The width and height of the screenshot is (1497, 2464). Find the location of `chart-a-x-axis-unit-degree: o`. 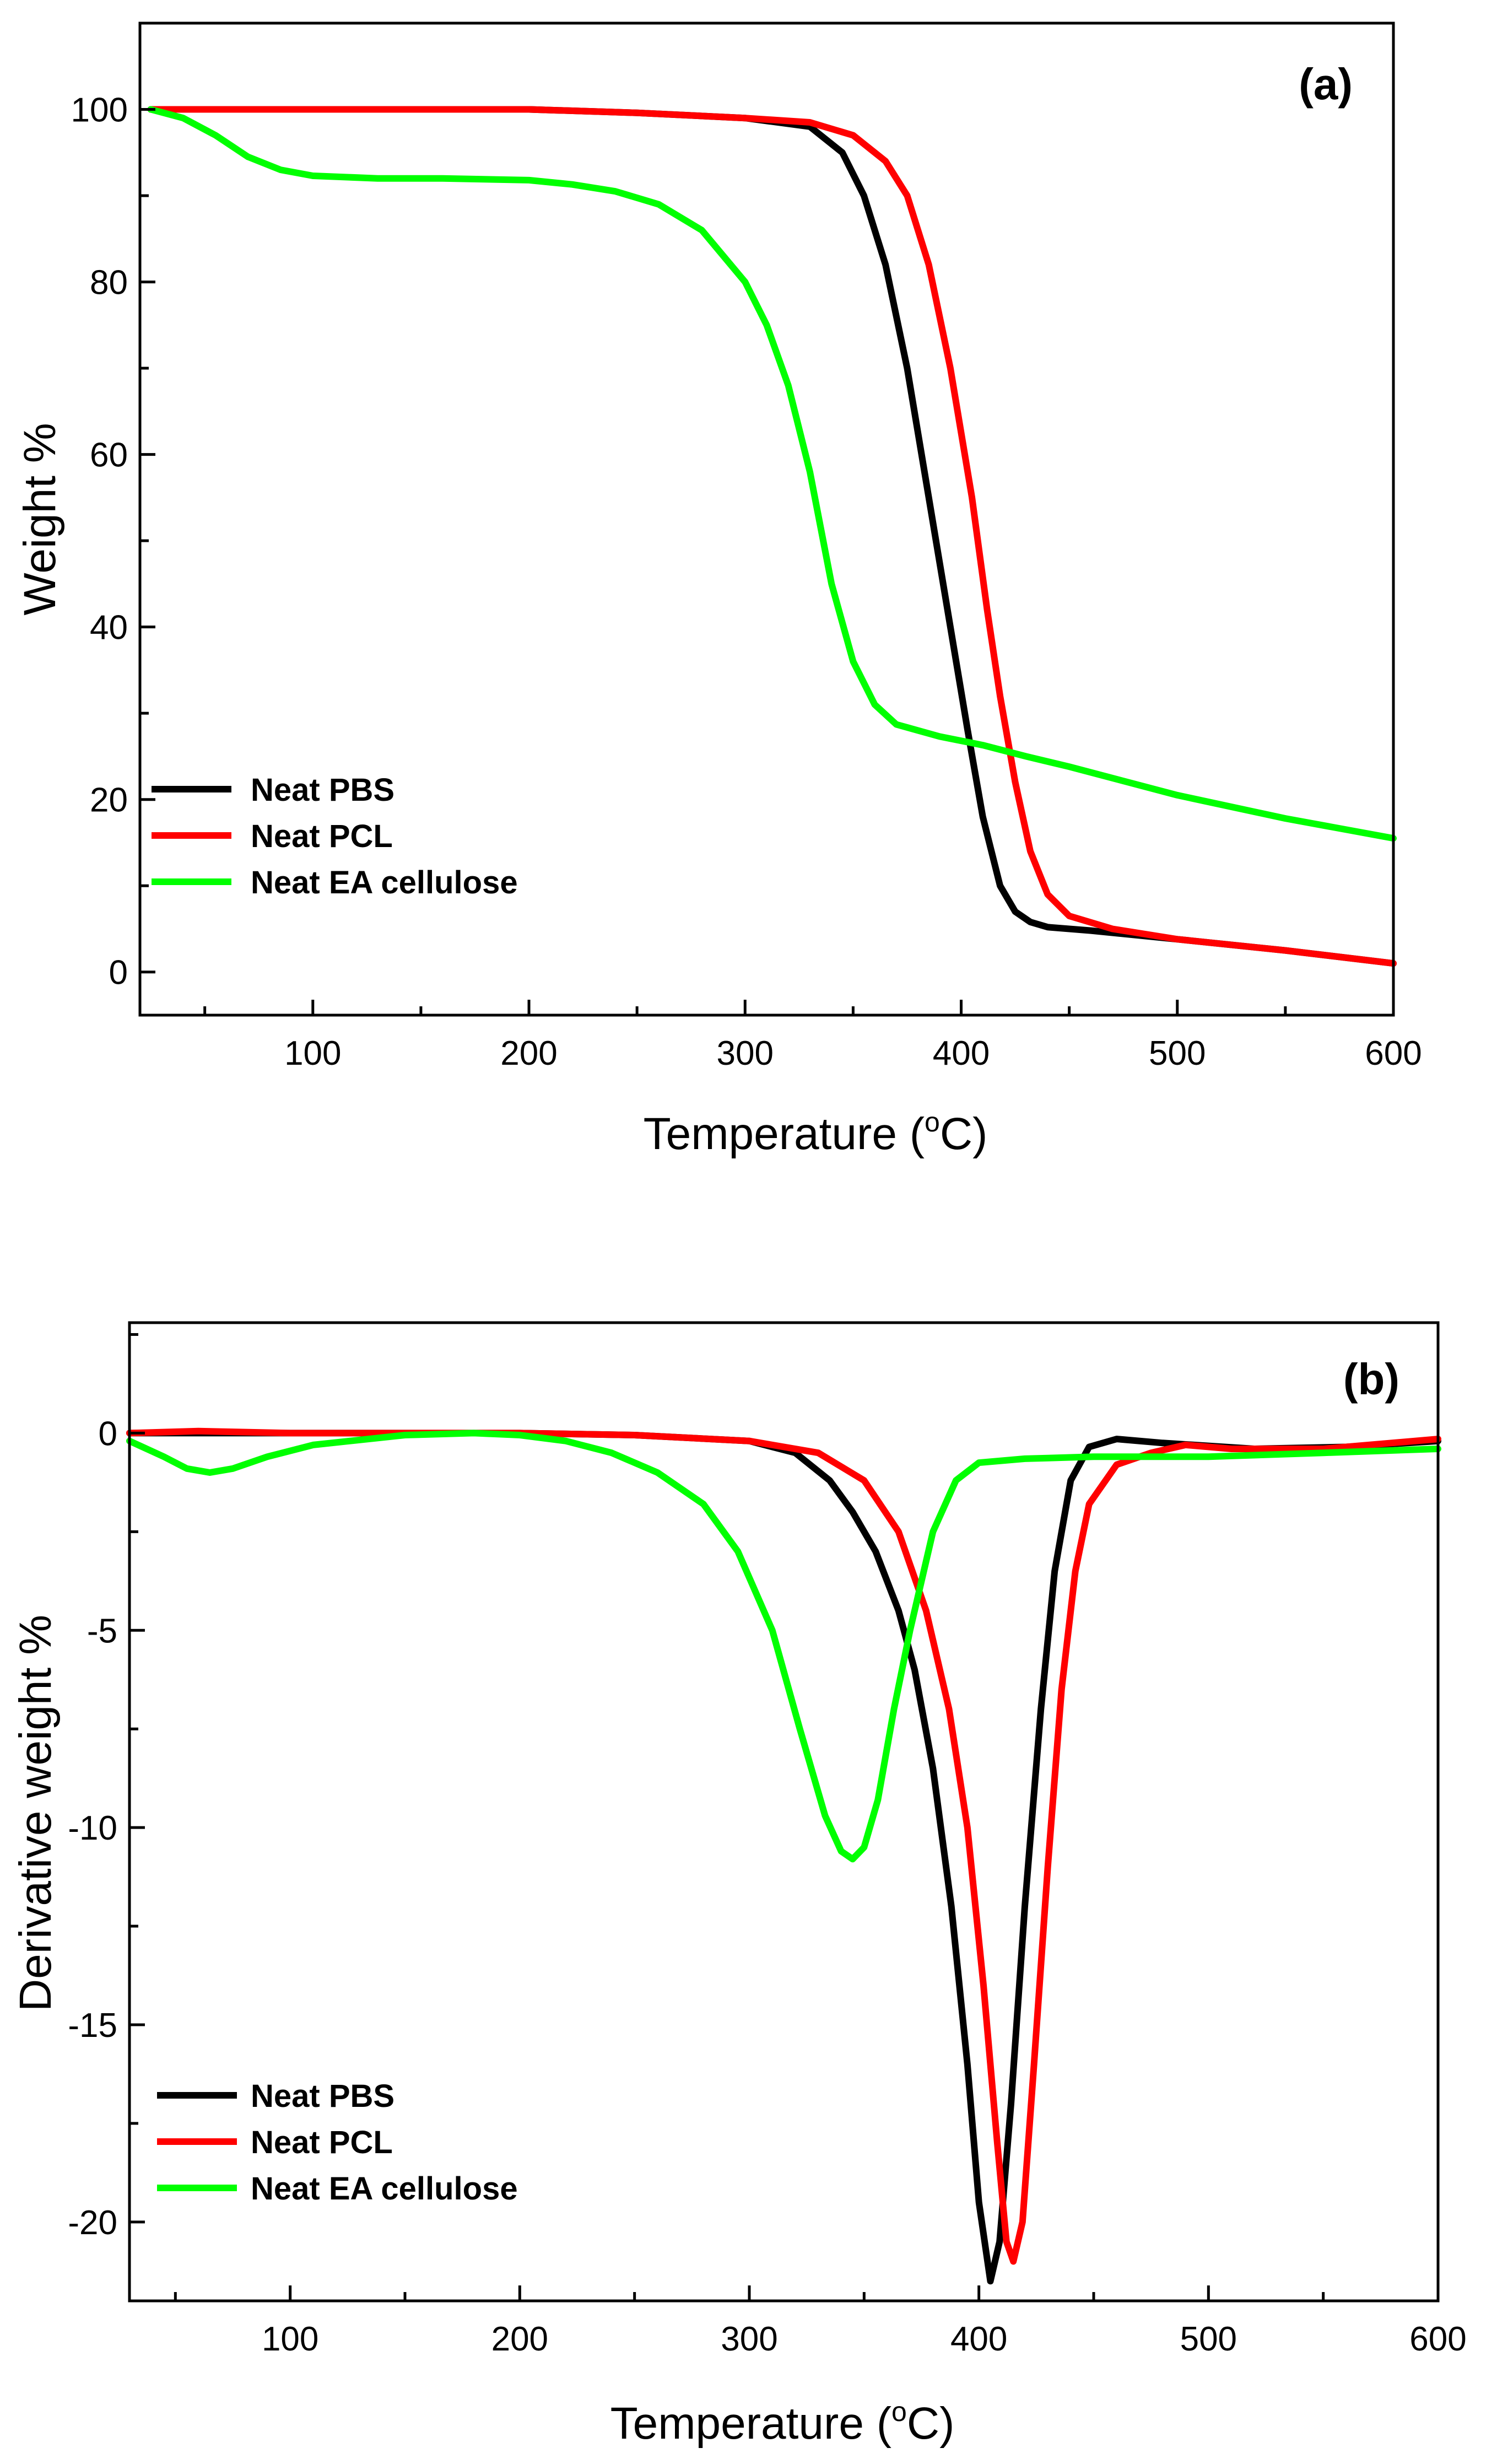

chart-a-x-axis-unit-degree: o is located at coordinates (932, 1122).